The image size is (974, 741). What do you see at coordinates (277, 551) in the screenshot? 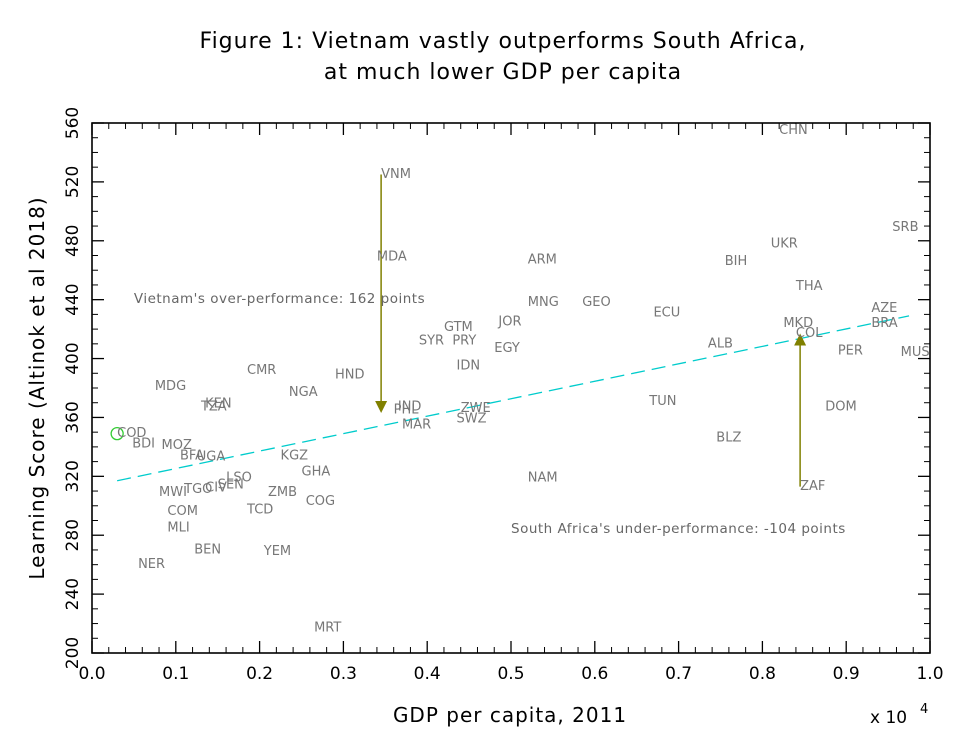
I see `point-label: YEM` at bounding box center [277, 551].